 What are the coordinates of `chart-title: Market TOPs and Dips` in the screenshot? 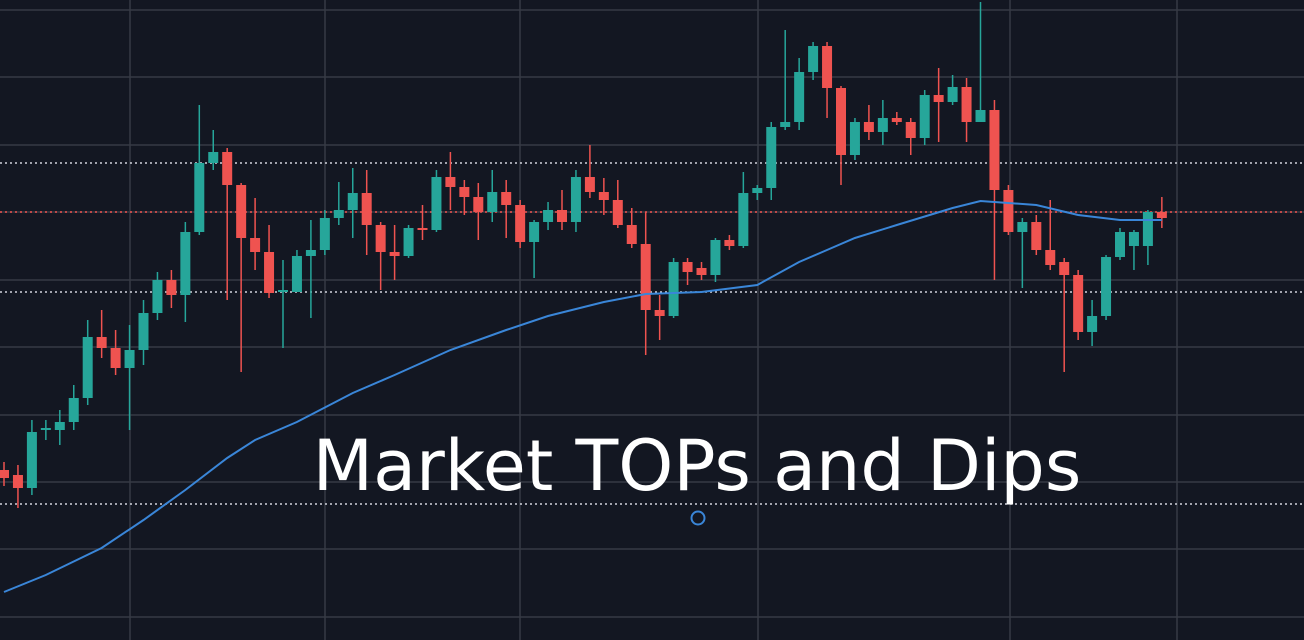 It's located at (697, 466).